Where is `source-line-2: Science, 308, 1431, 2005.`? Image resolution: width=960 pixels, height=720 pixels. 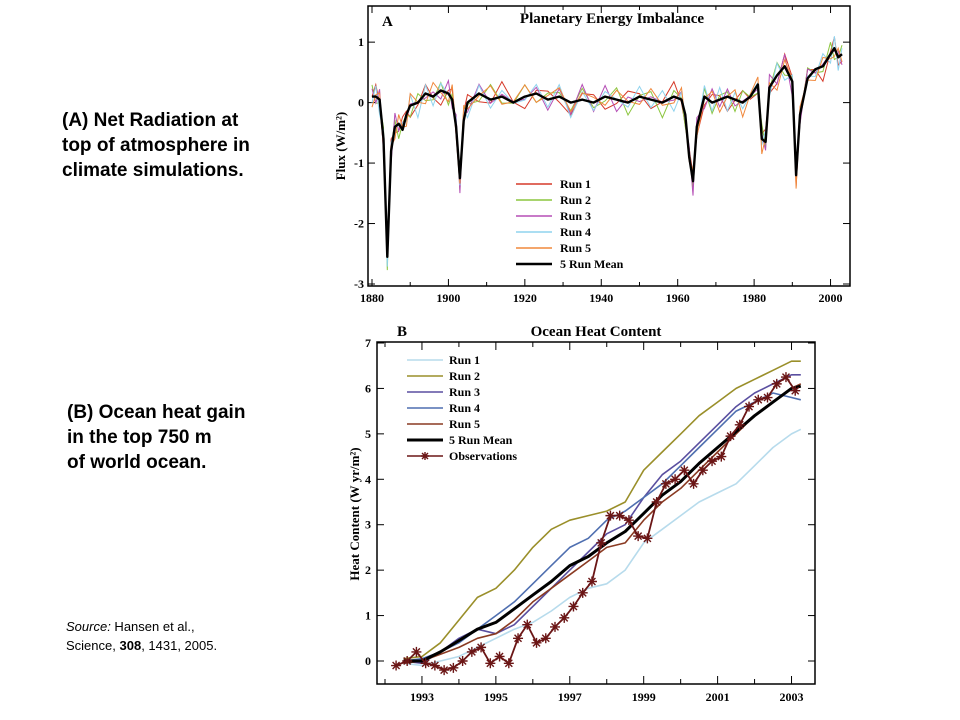 source-line-2: Science, 308, 1431, 2005. is located at coordinates (141, 645).